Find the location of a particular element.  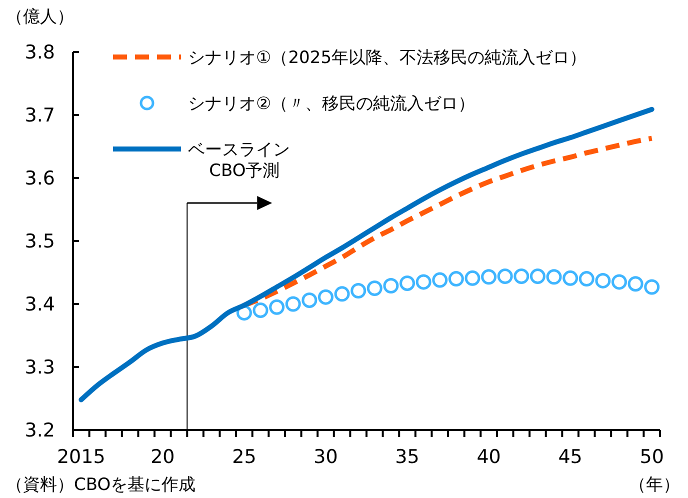

y-tick-label: 3.2 is located at coordinates (39, 431).